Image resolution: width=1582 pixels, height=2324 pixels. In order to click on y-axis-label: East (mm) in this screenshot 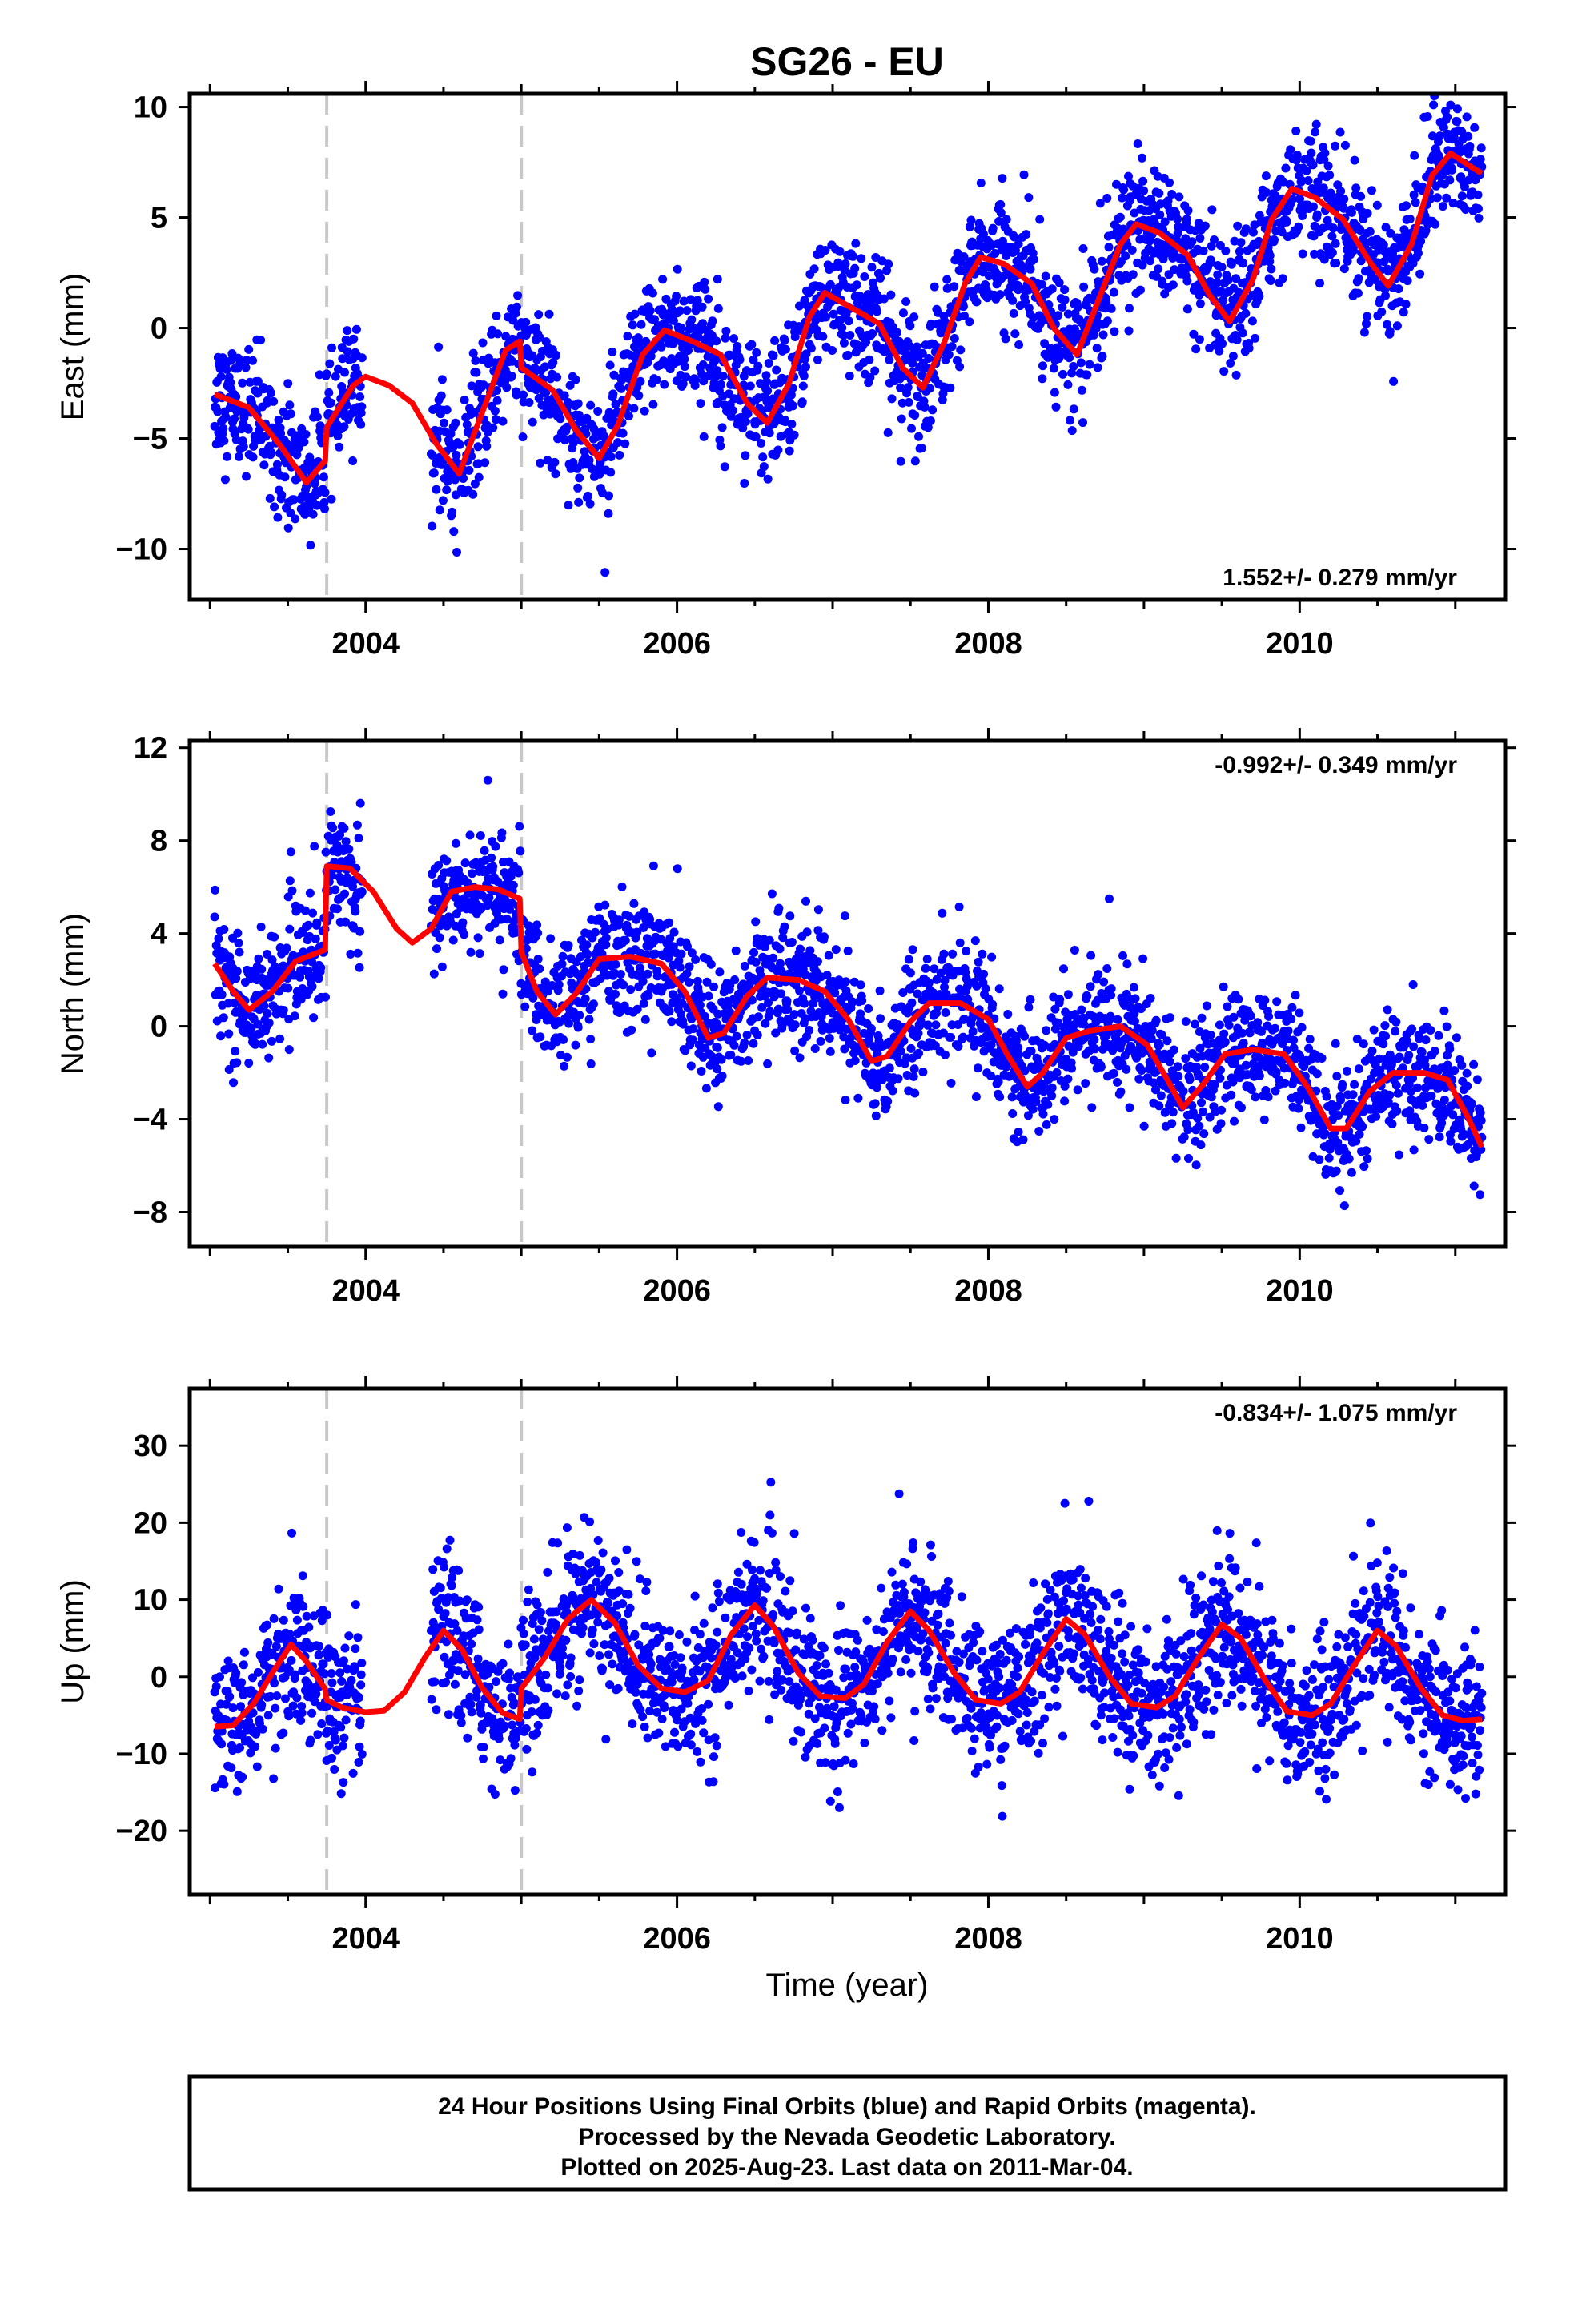, I will do `click(72, 346)`.